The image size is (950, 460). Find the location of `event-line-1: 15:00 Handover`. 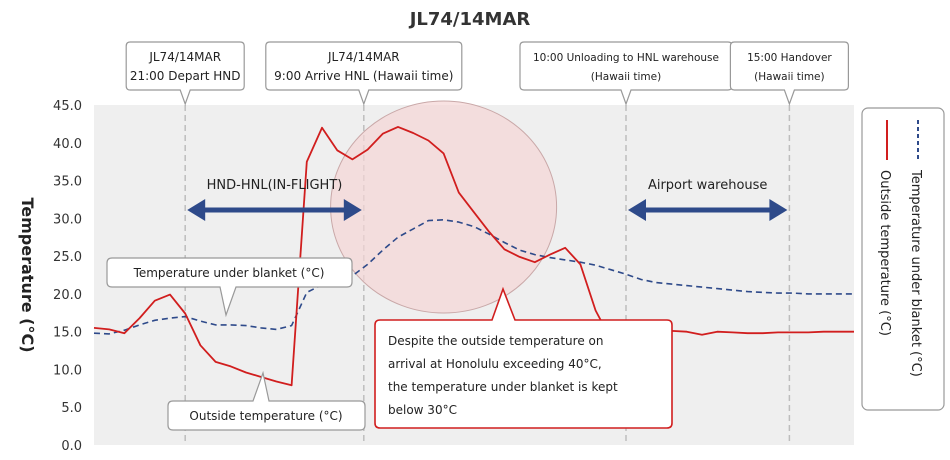

event-line-1: 15:00 Handover is located at coordinates (789, 58).